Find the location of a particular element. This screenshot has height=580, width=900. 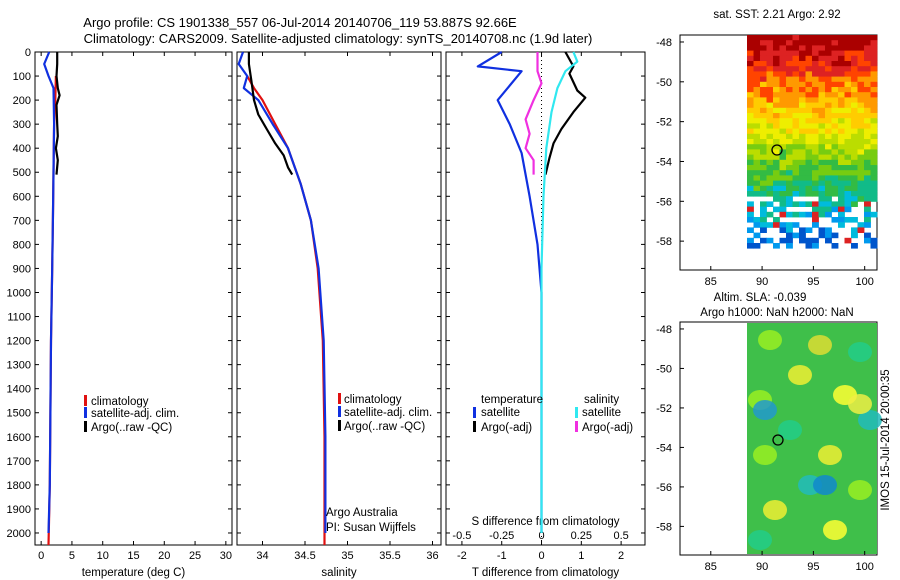

sst-map-field is located at coordinates (812, 142).